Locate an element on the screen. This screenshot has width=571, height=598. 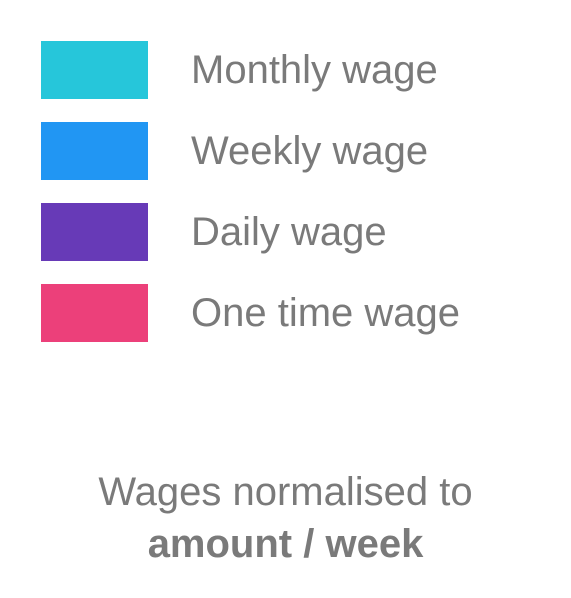
legend-swatch-monthly is located at coordinates (94, 70).